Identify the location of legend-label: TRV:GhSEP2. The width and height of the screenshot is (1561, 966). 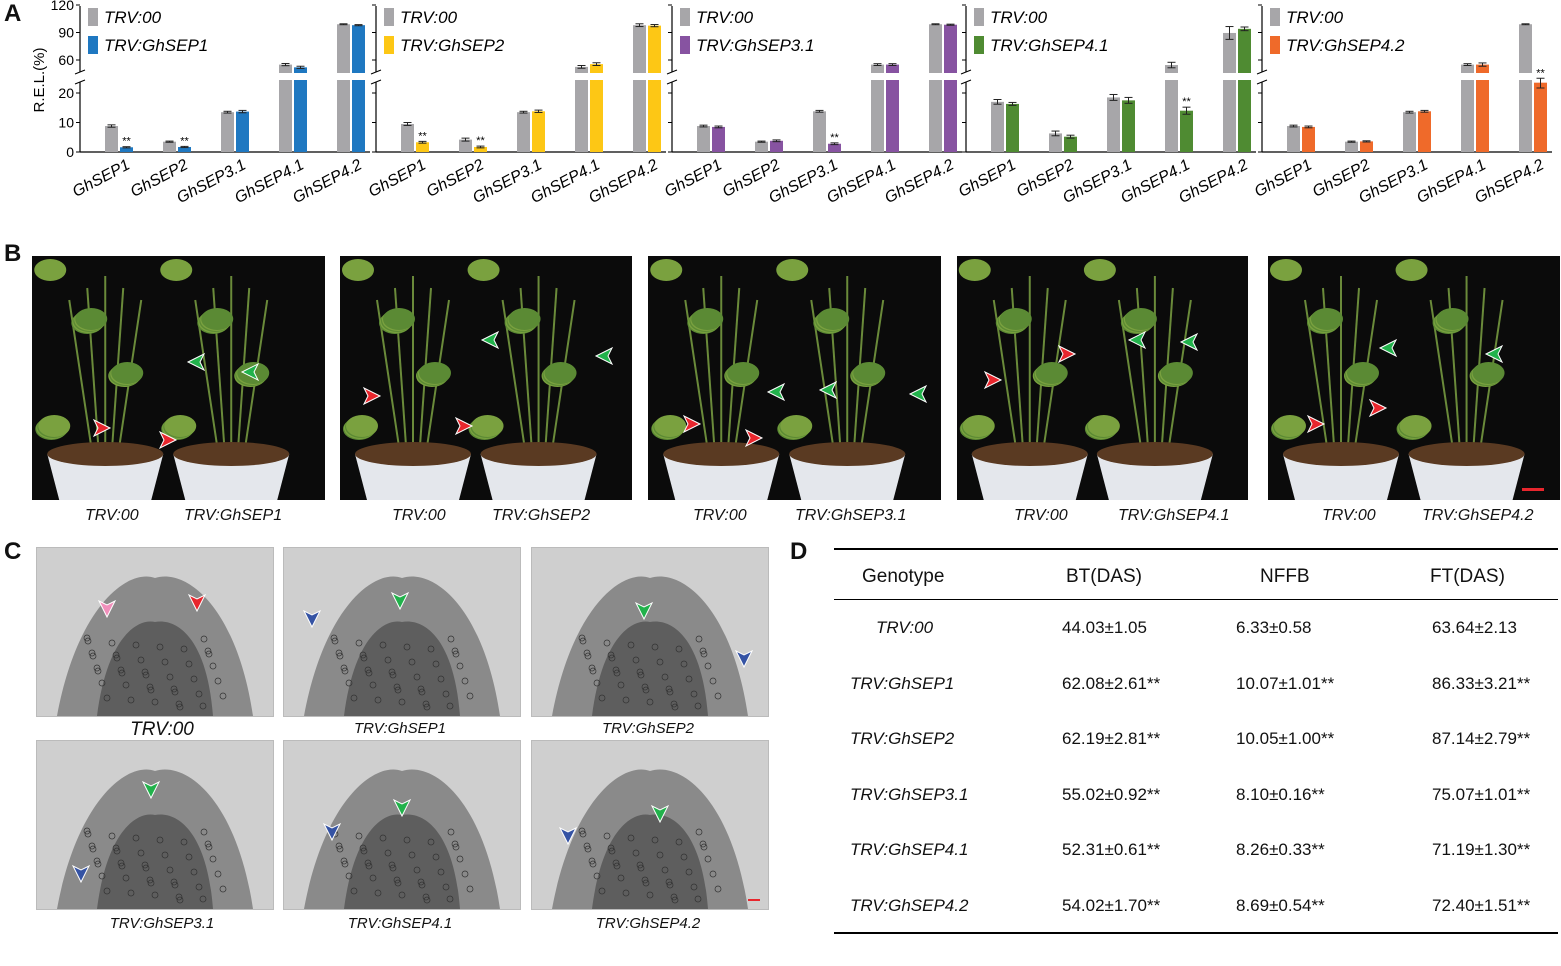
(452, 45).